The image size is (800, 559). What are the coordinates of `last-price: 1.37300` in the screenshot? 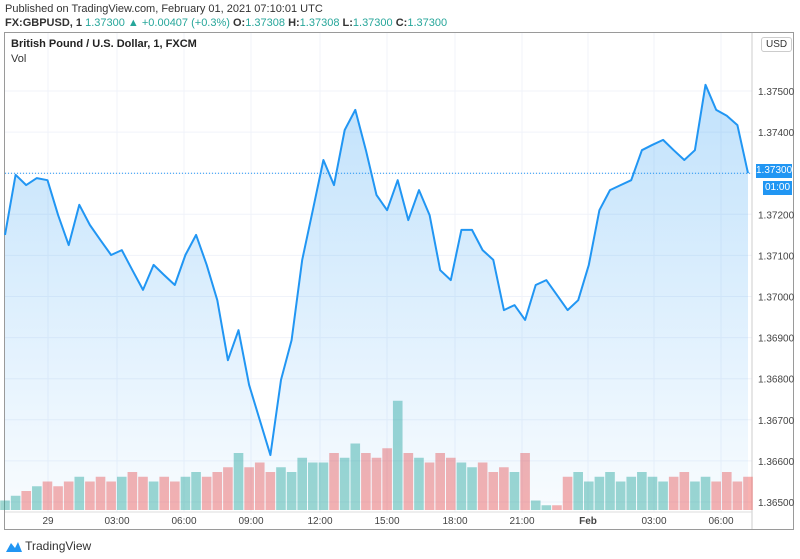 It's located at (105, 23).